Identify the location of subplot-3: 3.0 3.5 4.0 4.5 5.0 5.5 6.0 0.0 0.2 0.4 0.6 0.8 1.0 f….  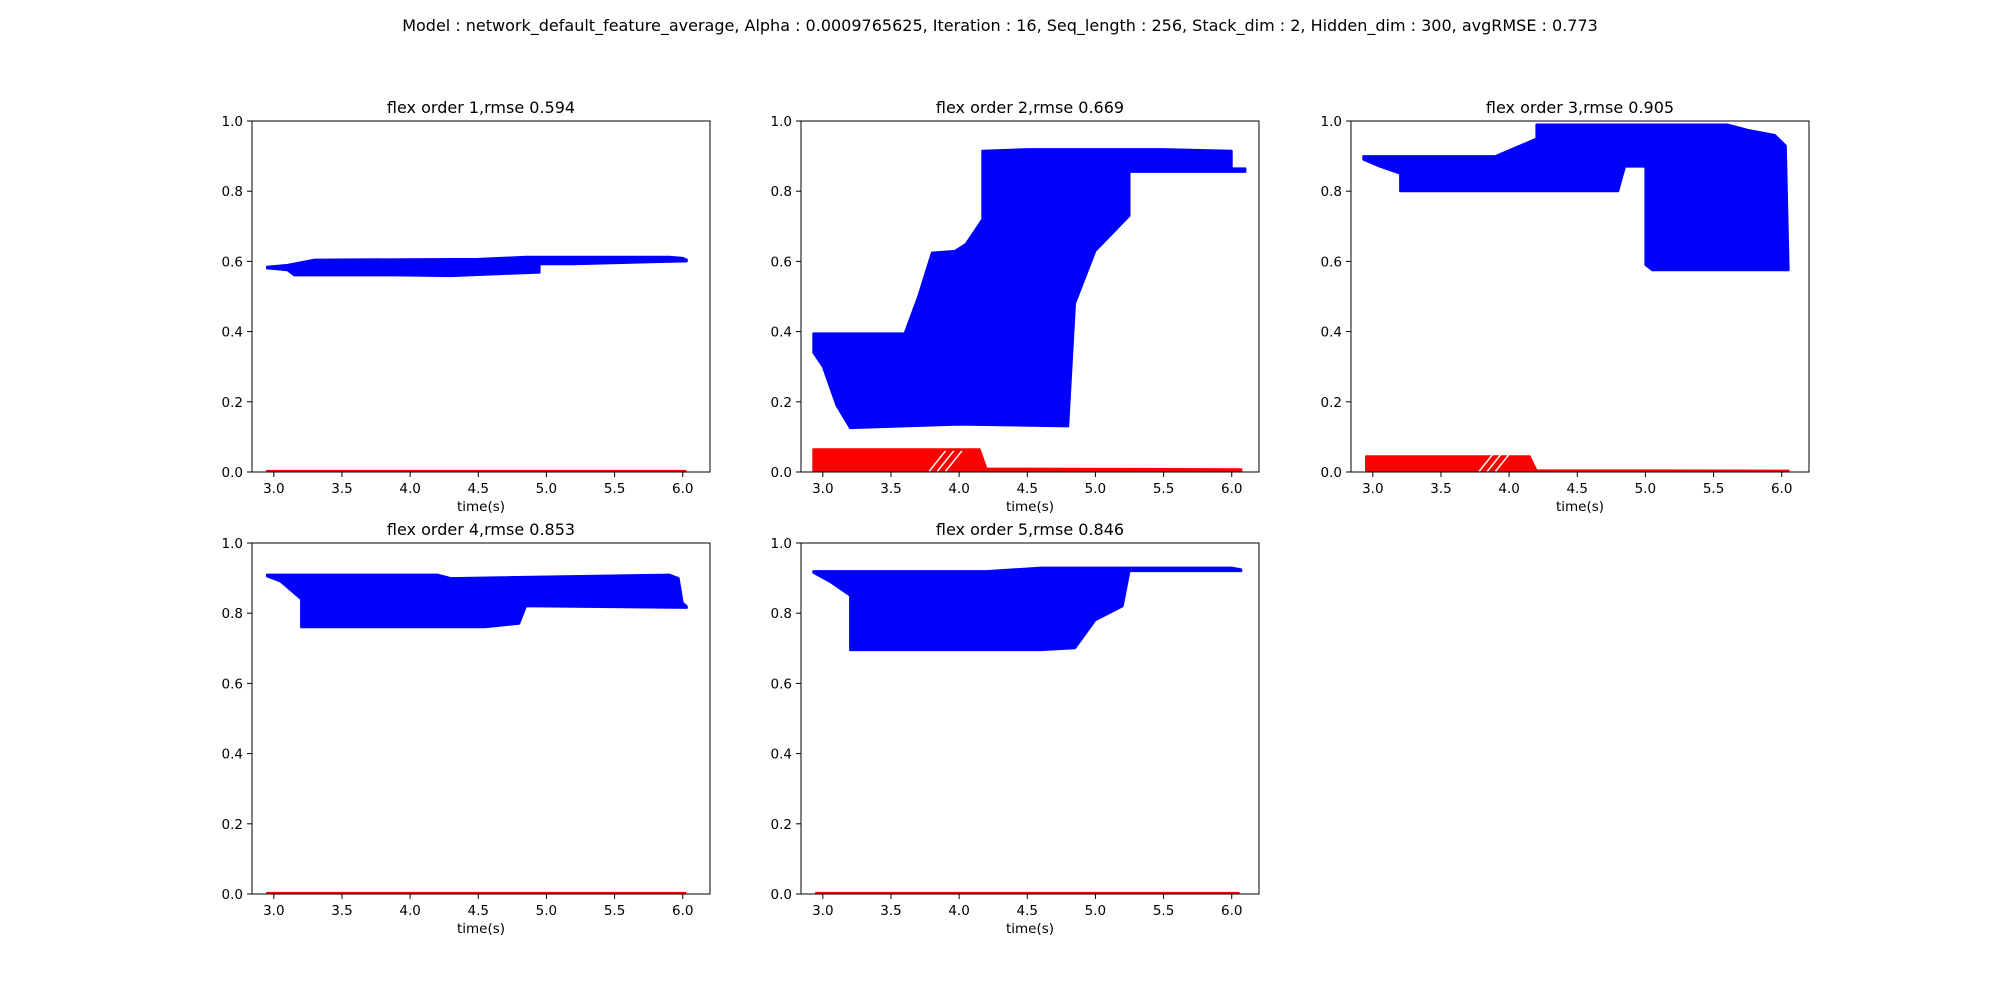
(1565, 306).